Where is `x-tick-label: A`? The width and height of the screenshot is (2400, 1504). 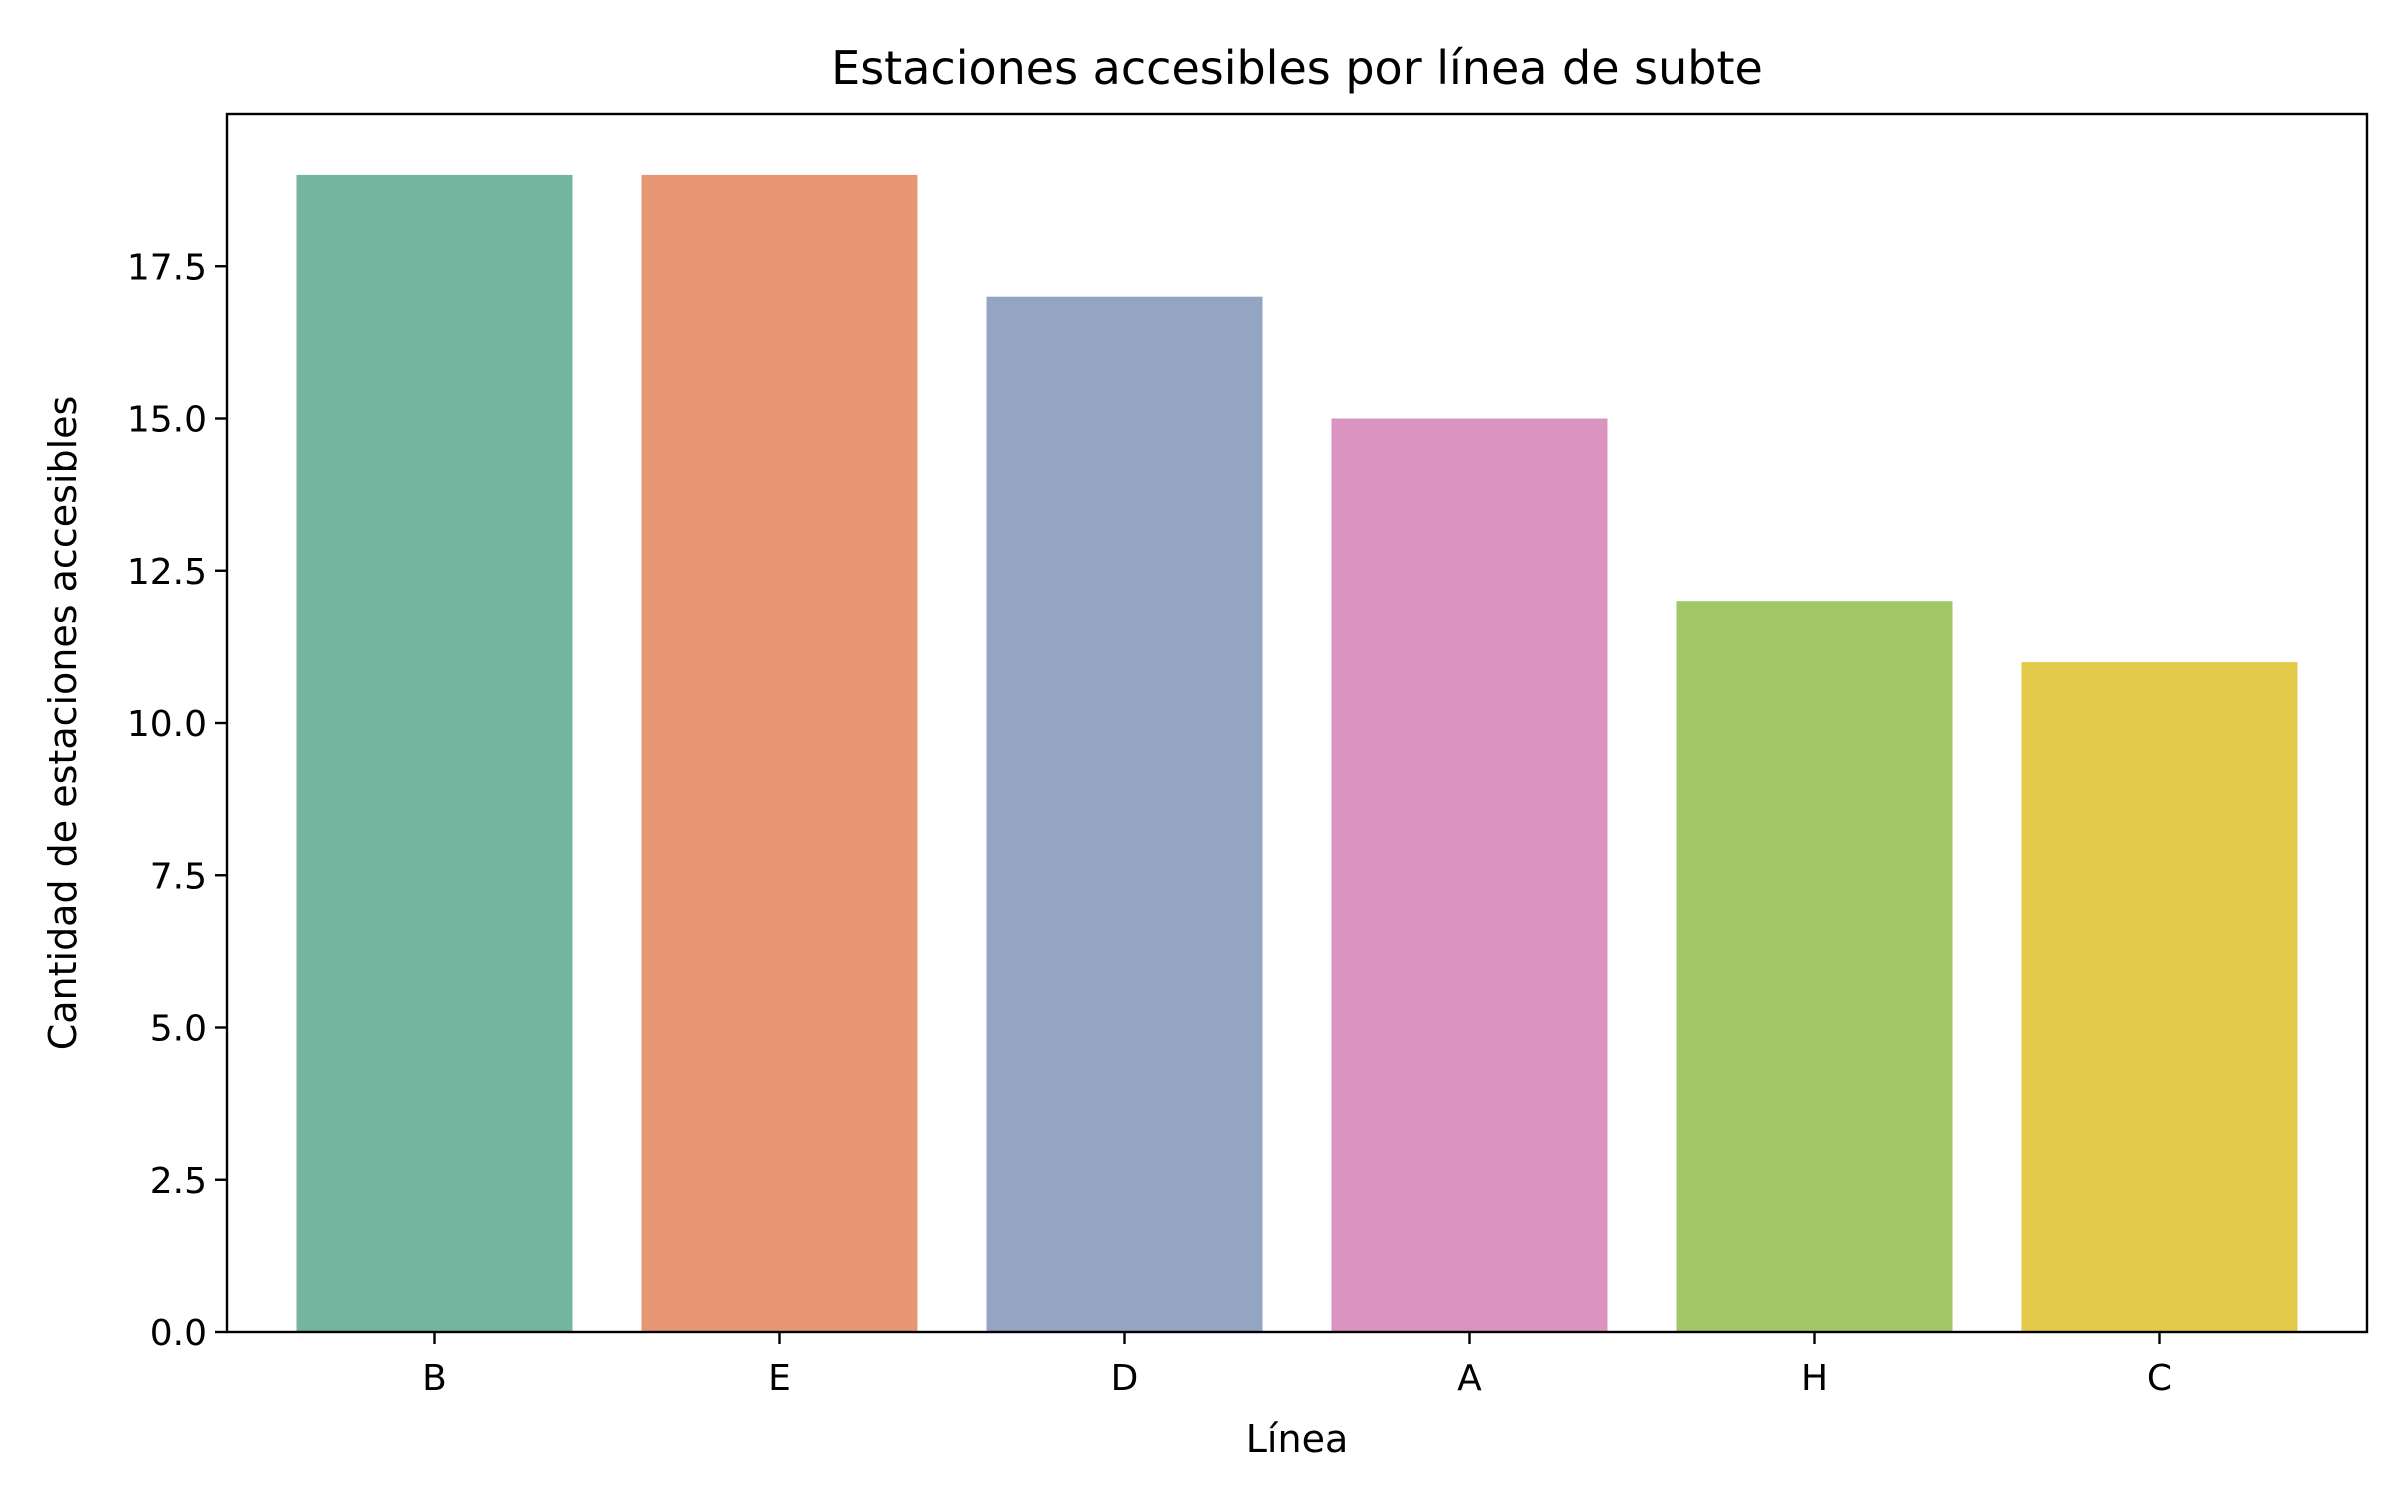
x-tick-label: A is located at coordinates (1469, 1378).